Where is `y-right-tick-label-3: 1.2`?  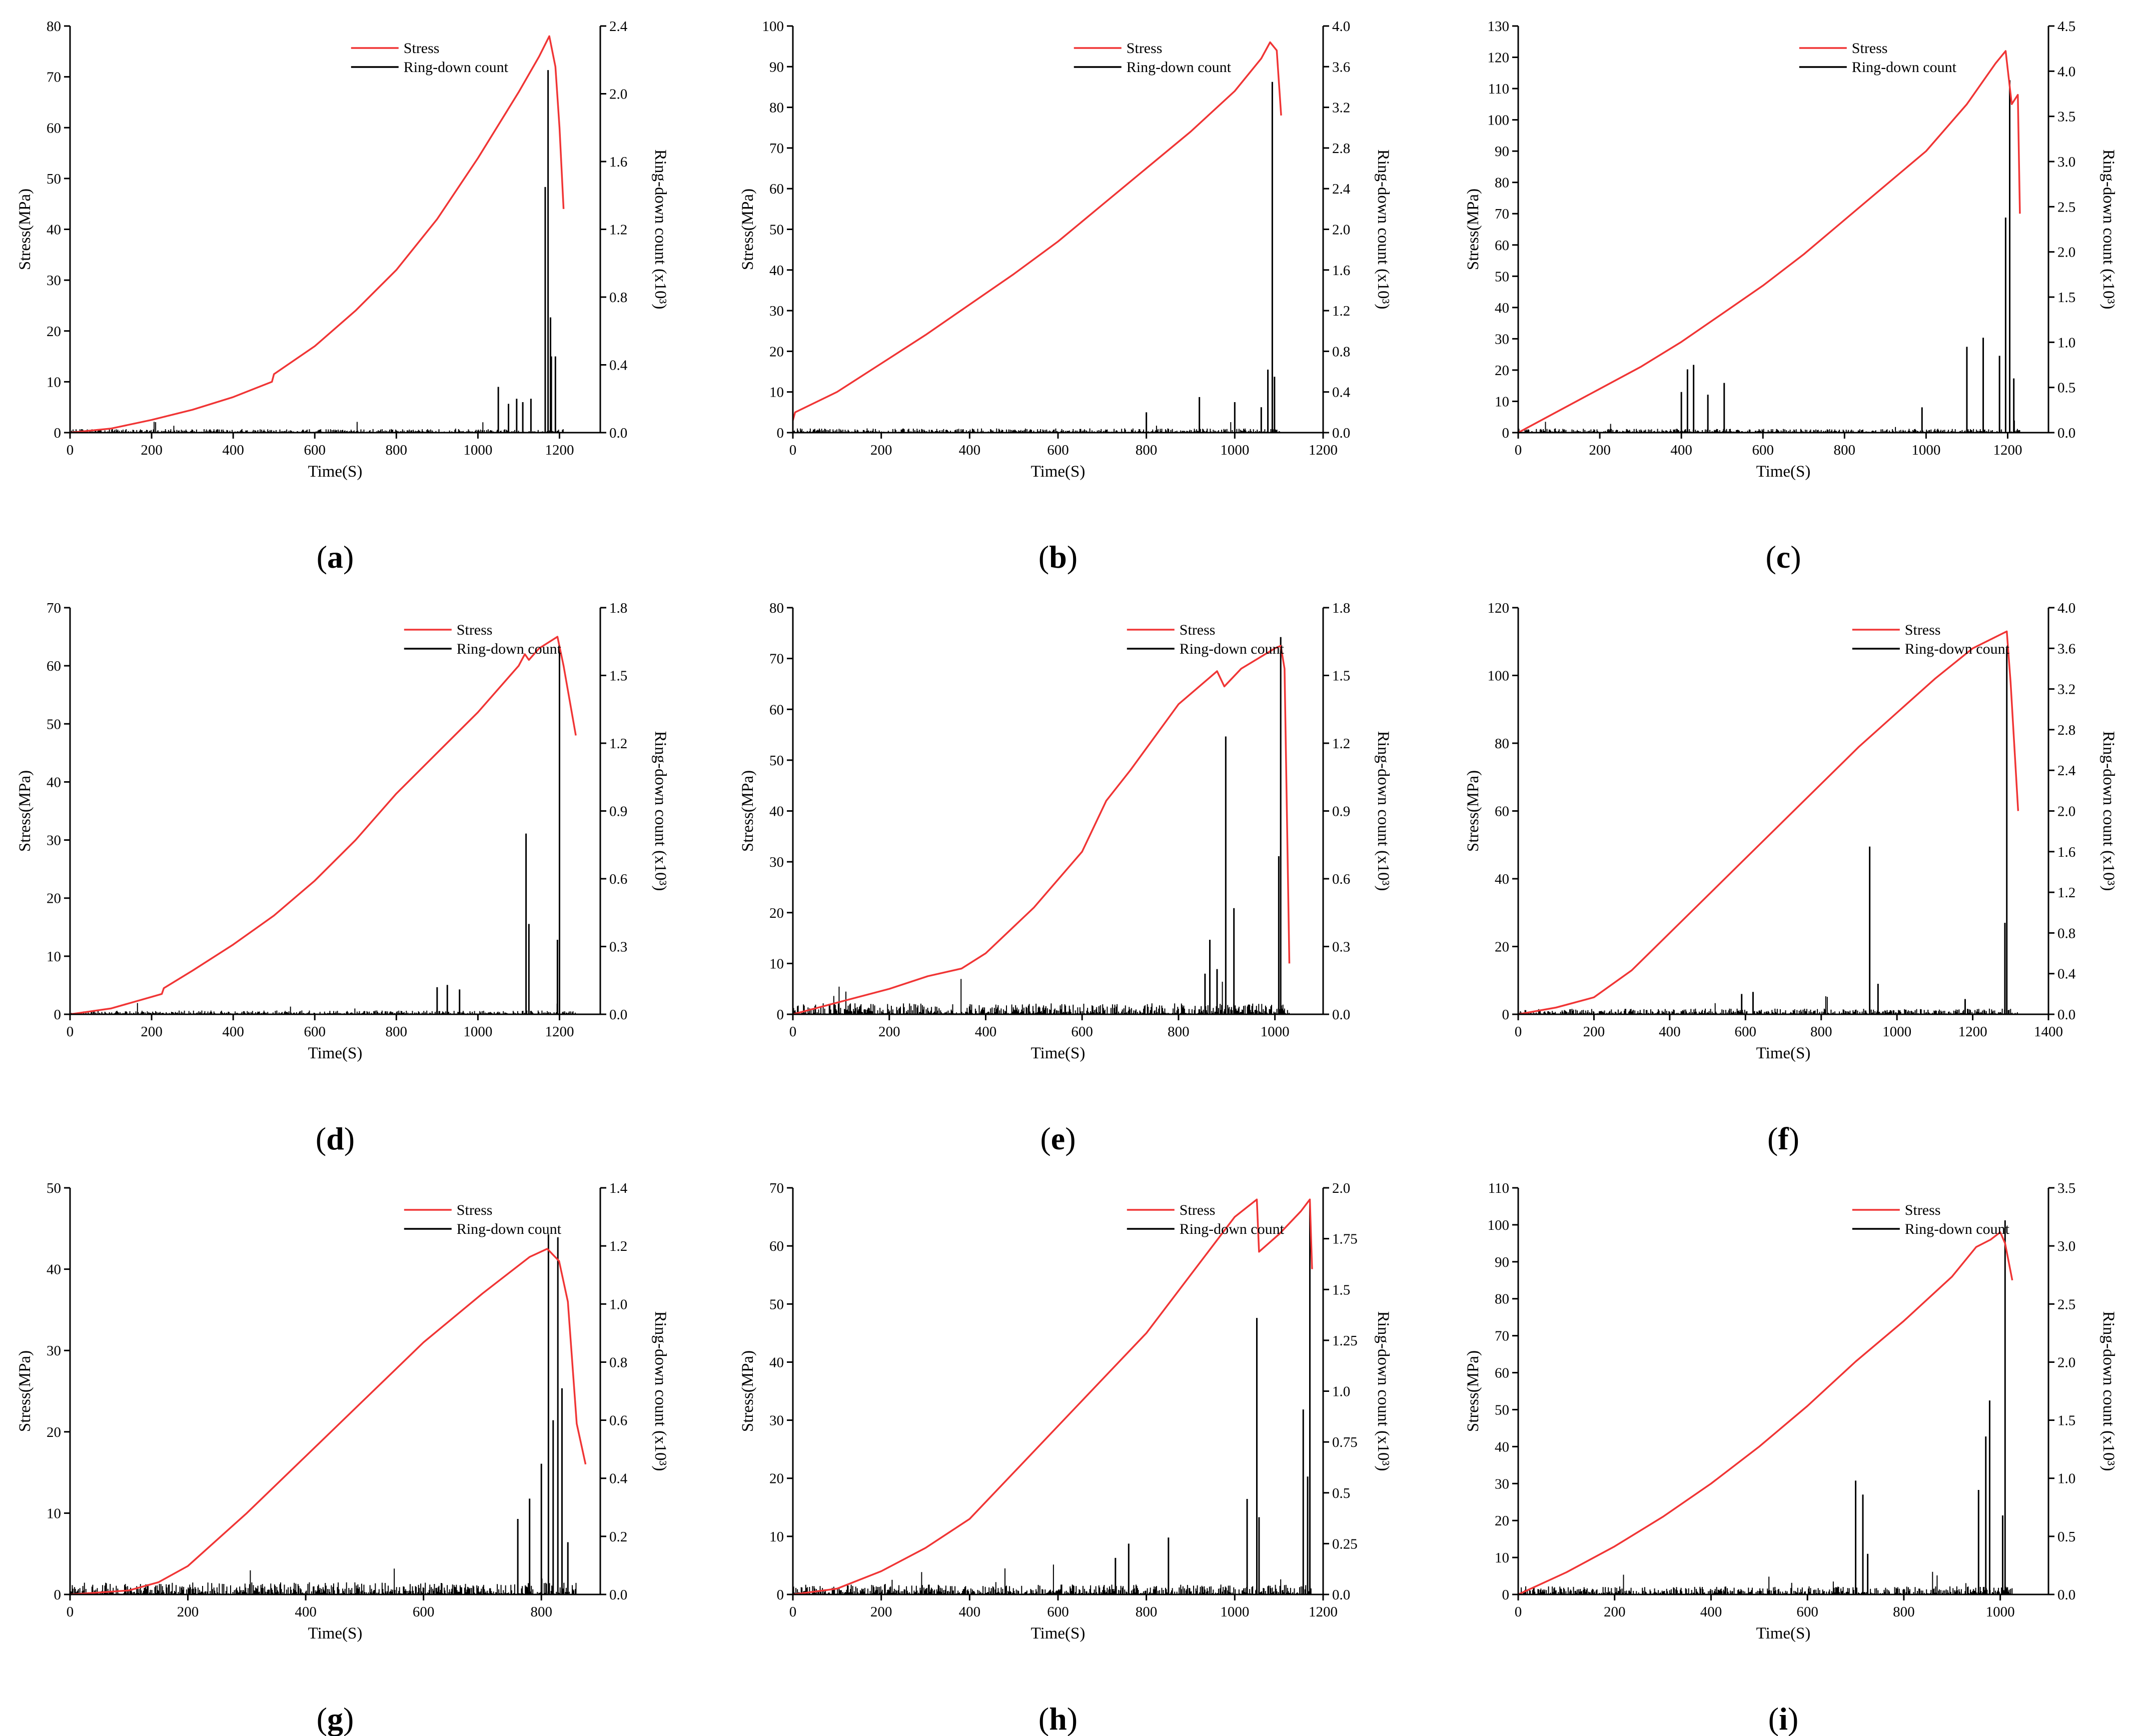
y-right-tick-label-3: 1.2 is located at coordinates (2066, 893).